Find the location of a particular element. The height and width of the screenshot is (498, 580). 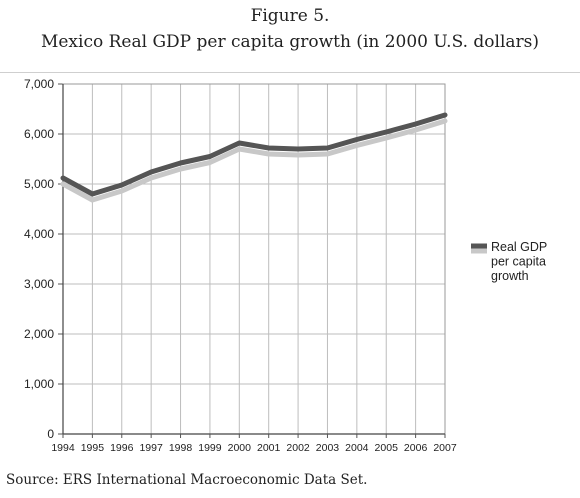

legend-label: Real GDP is located at coordinates (519, 247).